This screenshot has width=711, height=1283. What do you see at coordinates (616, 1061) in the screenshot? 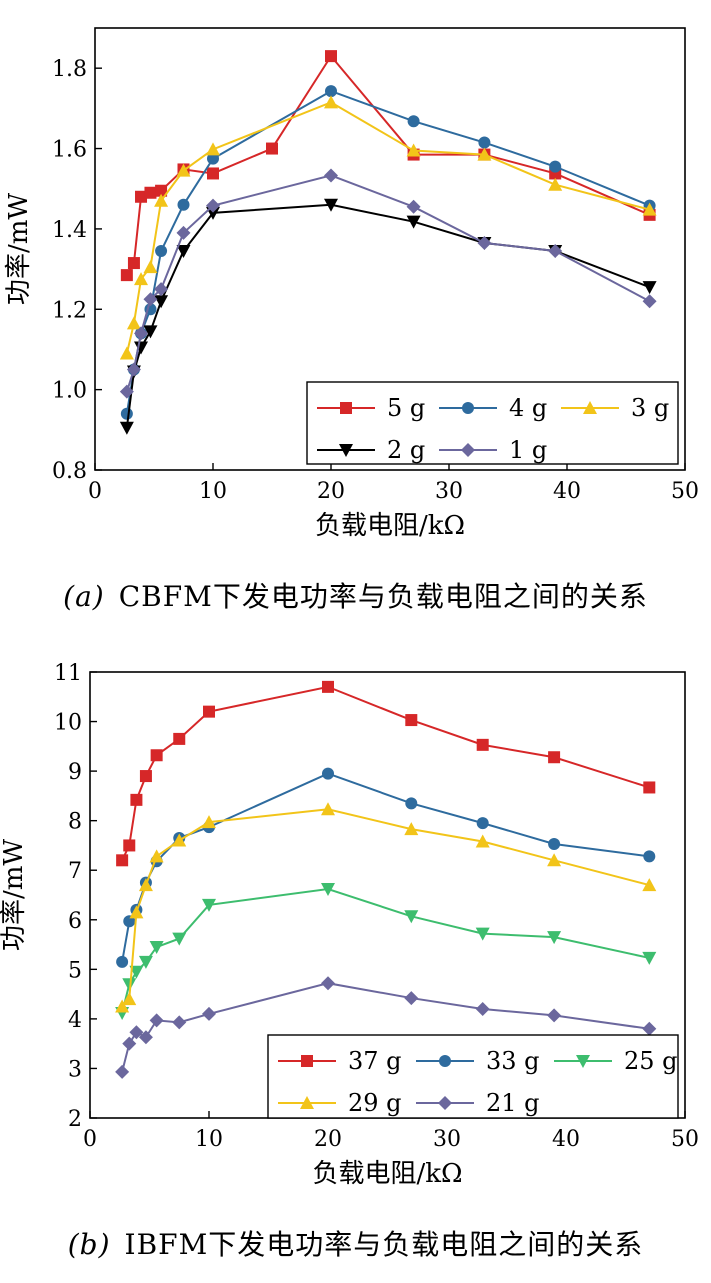
I see `legend-item: 25 g` at bounding box center [616, 1061].